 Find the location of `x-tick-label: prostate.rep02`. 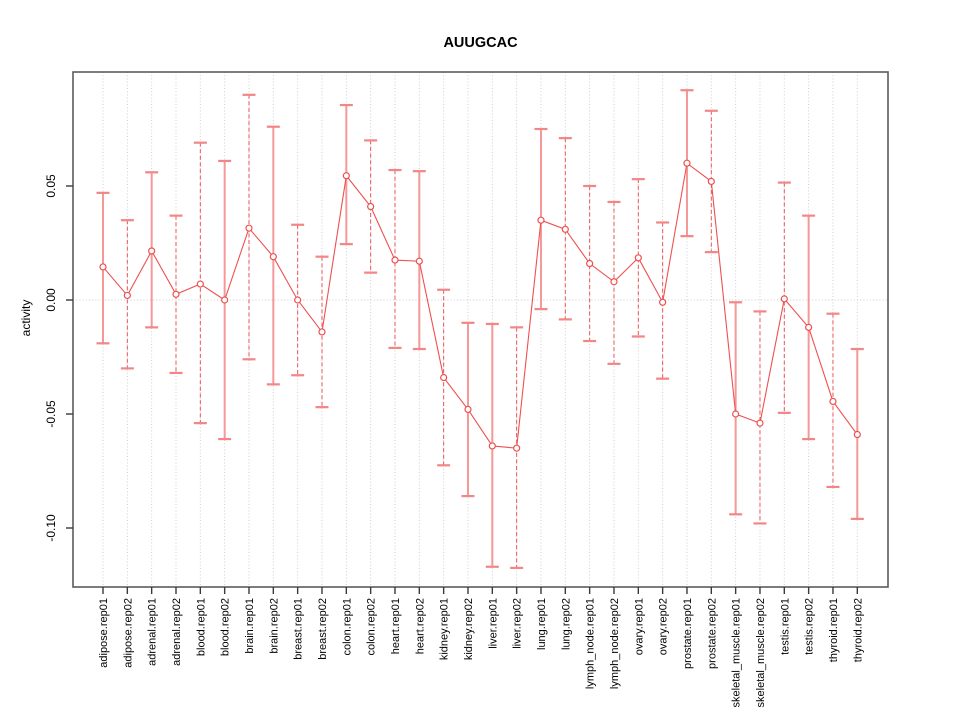

x-tick-label: prostate.rep02 is located at coordinates (712, 633).